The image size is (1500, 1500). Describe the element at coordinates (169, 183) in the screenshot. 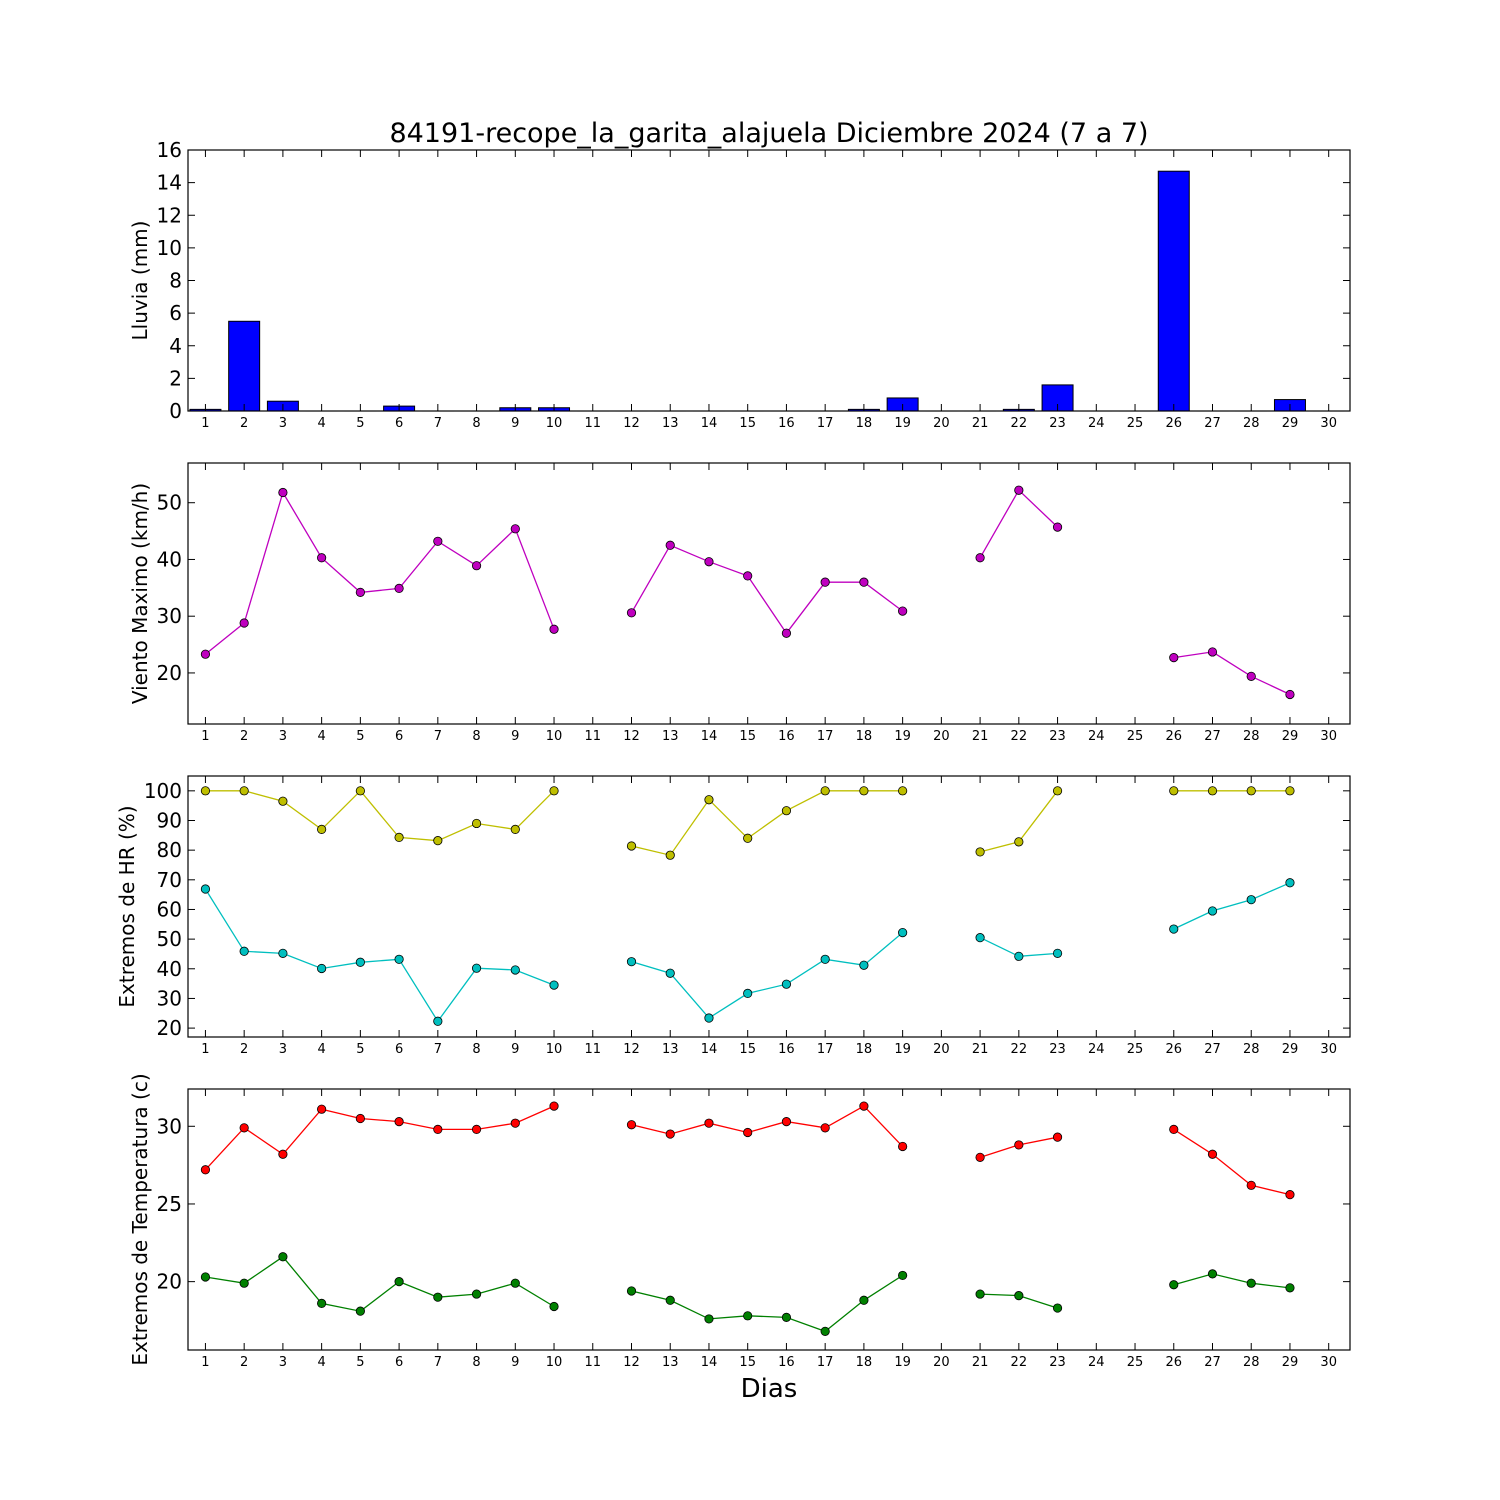

I see `y-tick-label: 14` at that location.